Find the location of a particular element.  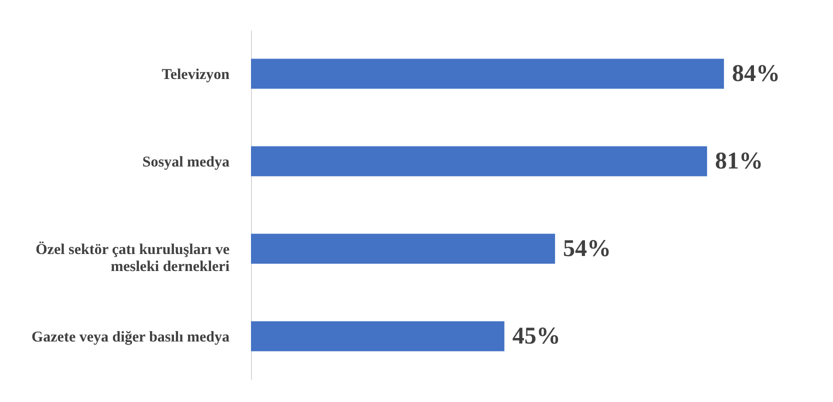

y-tick-label: Sosyal medya is located at coordinates (186, 162).